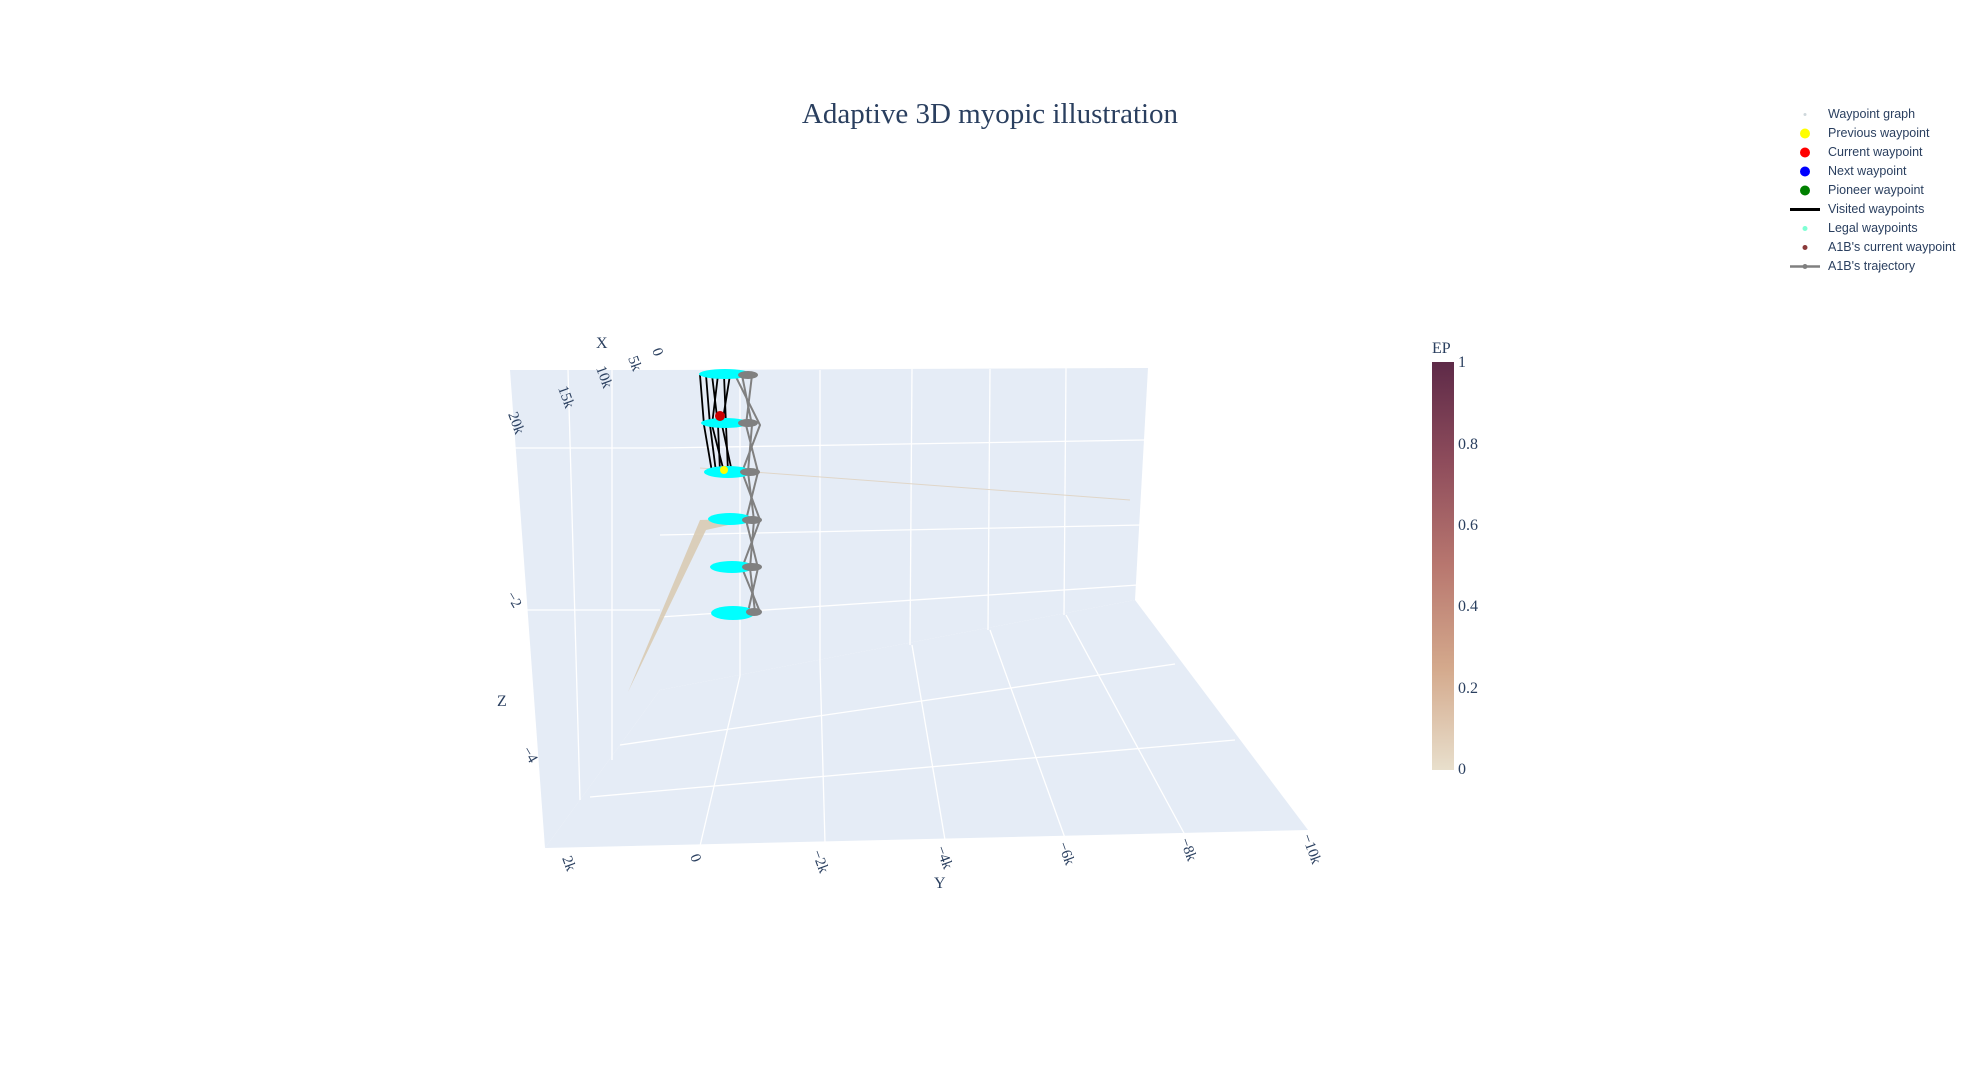  I want to click on ep-surface-edge, so click(915, 484).